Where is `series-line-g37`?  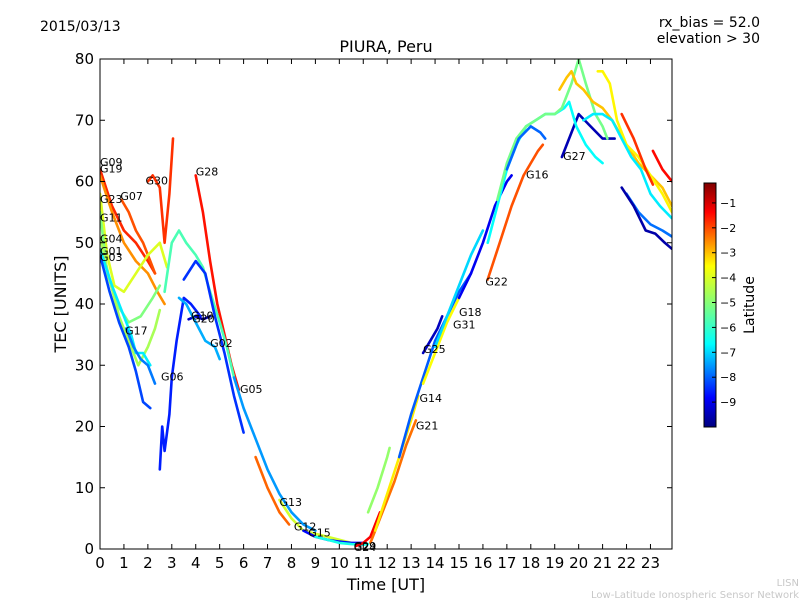
series-line-g37 is located at coordinates (634, 142).